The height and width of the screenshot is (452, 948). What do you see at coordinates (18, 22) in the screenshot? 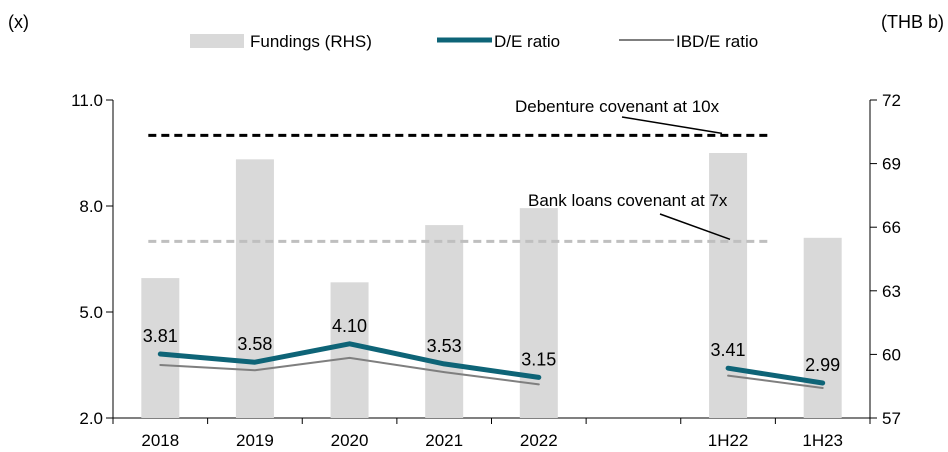
I see `left-axis-unit: (x)` at bounding box center [18, 22].